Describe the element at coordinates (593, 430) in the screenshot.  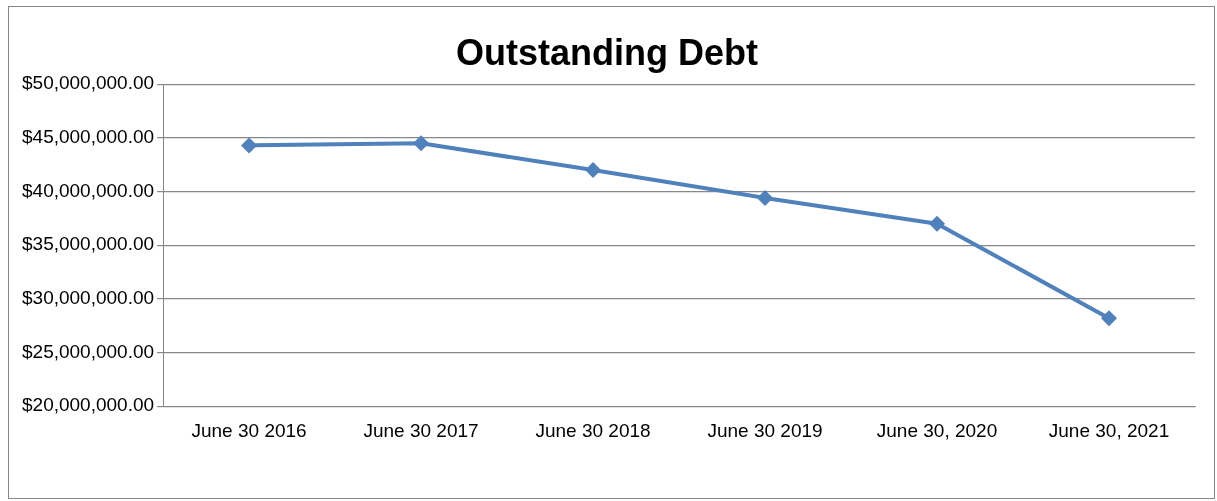
I see `x-tick-label: June 30 2018` at that location.